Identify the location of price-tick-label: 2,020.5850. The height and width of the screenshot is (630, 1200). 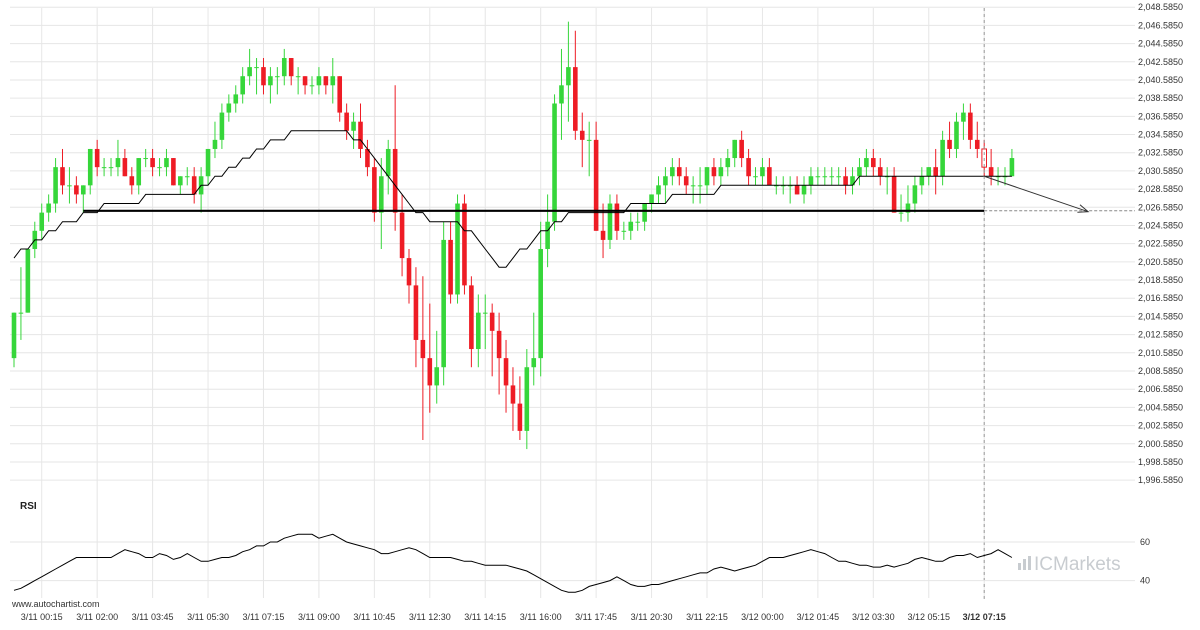
(1160, 262).